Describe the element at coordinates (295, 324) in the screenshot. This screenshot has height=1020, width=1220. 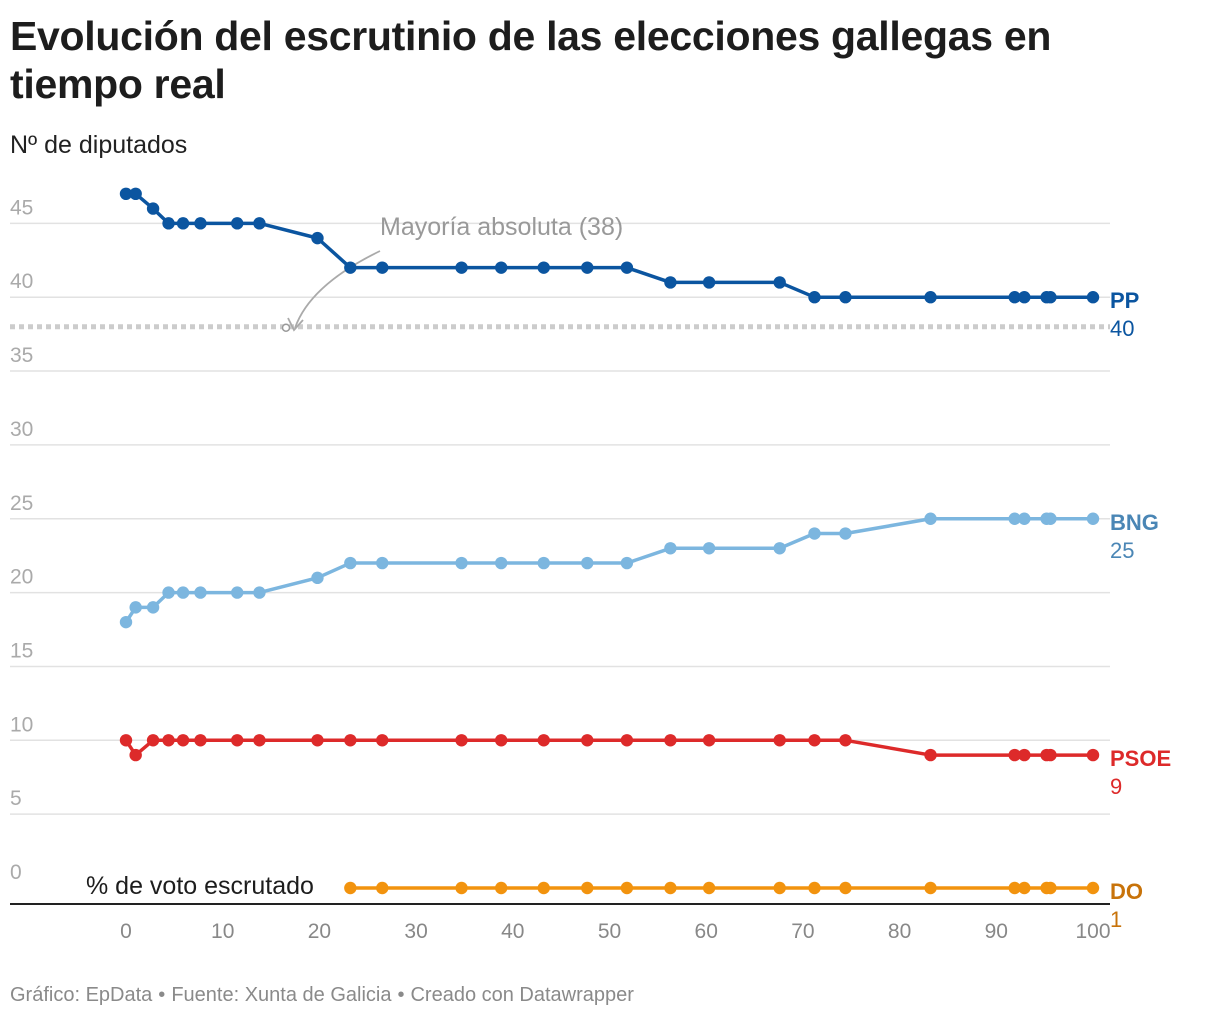
I see `annotation-arrow-head` at that location.